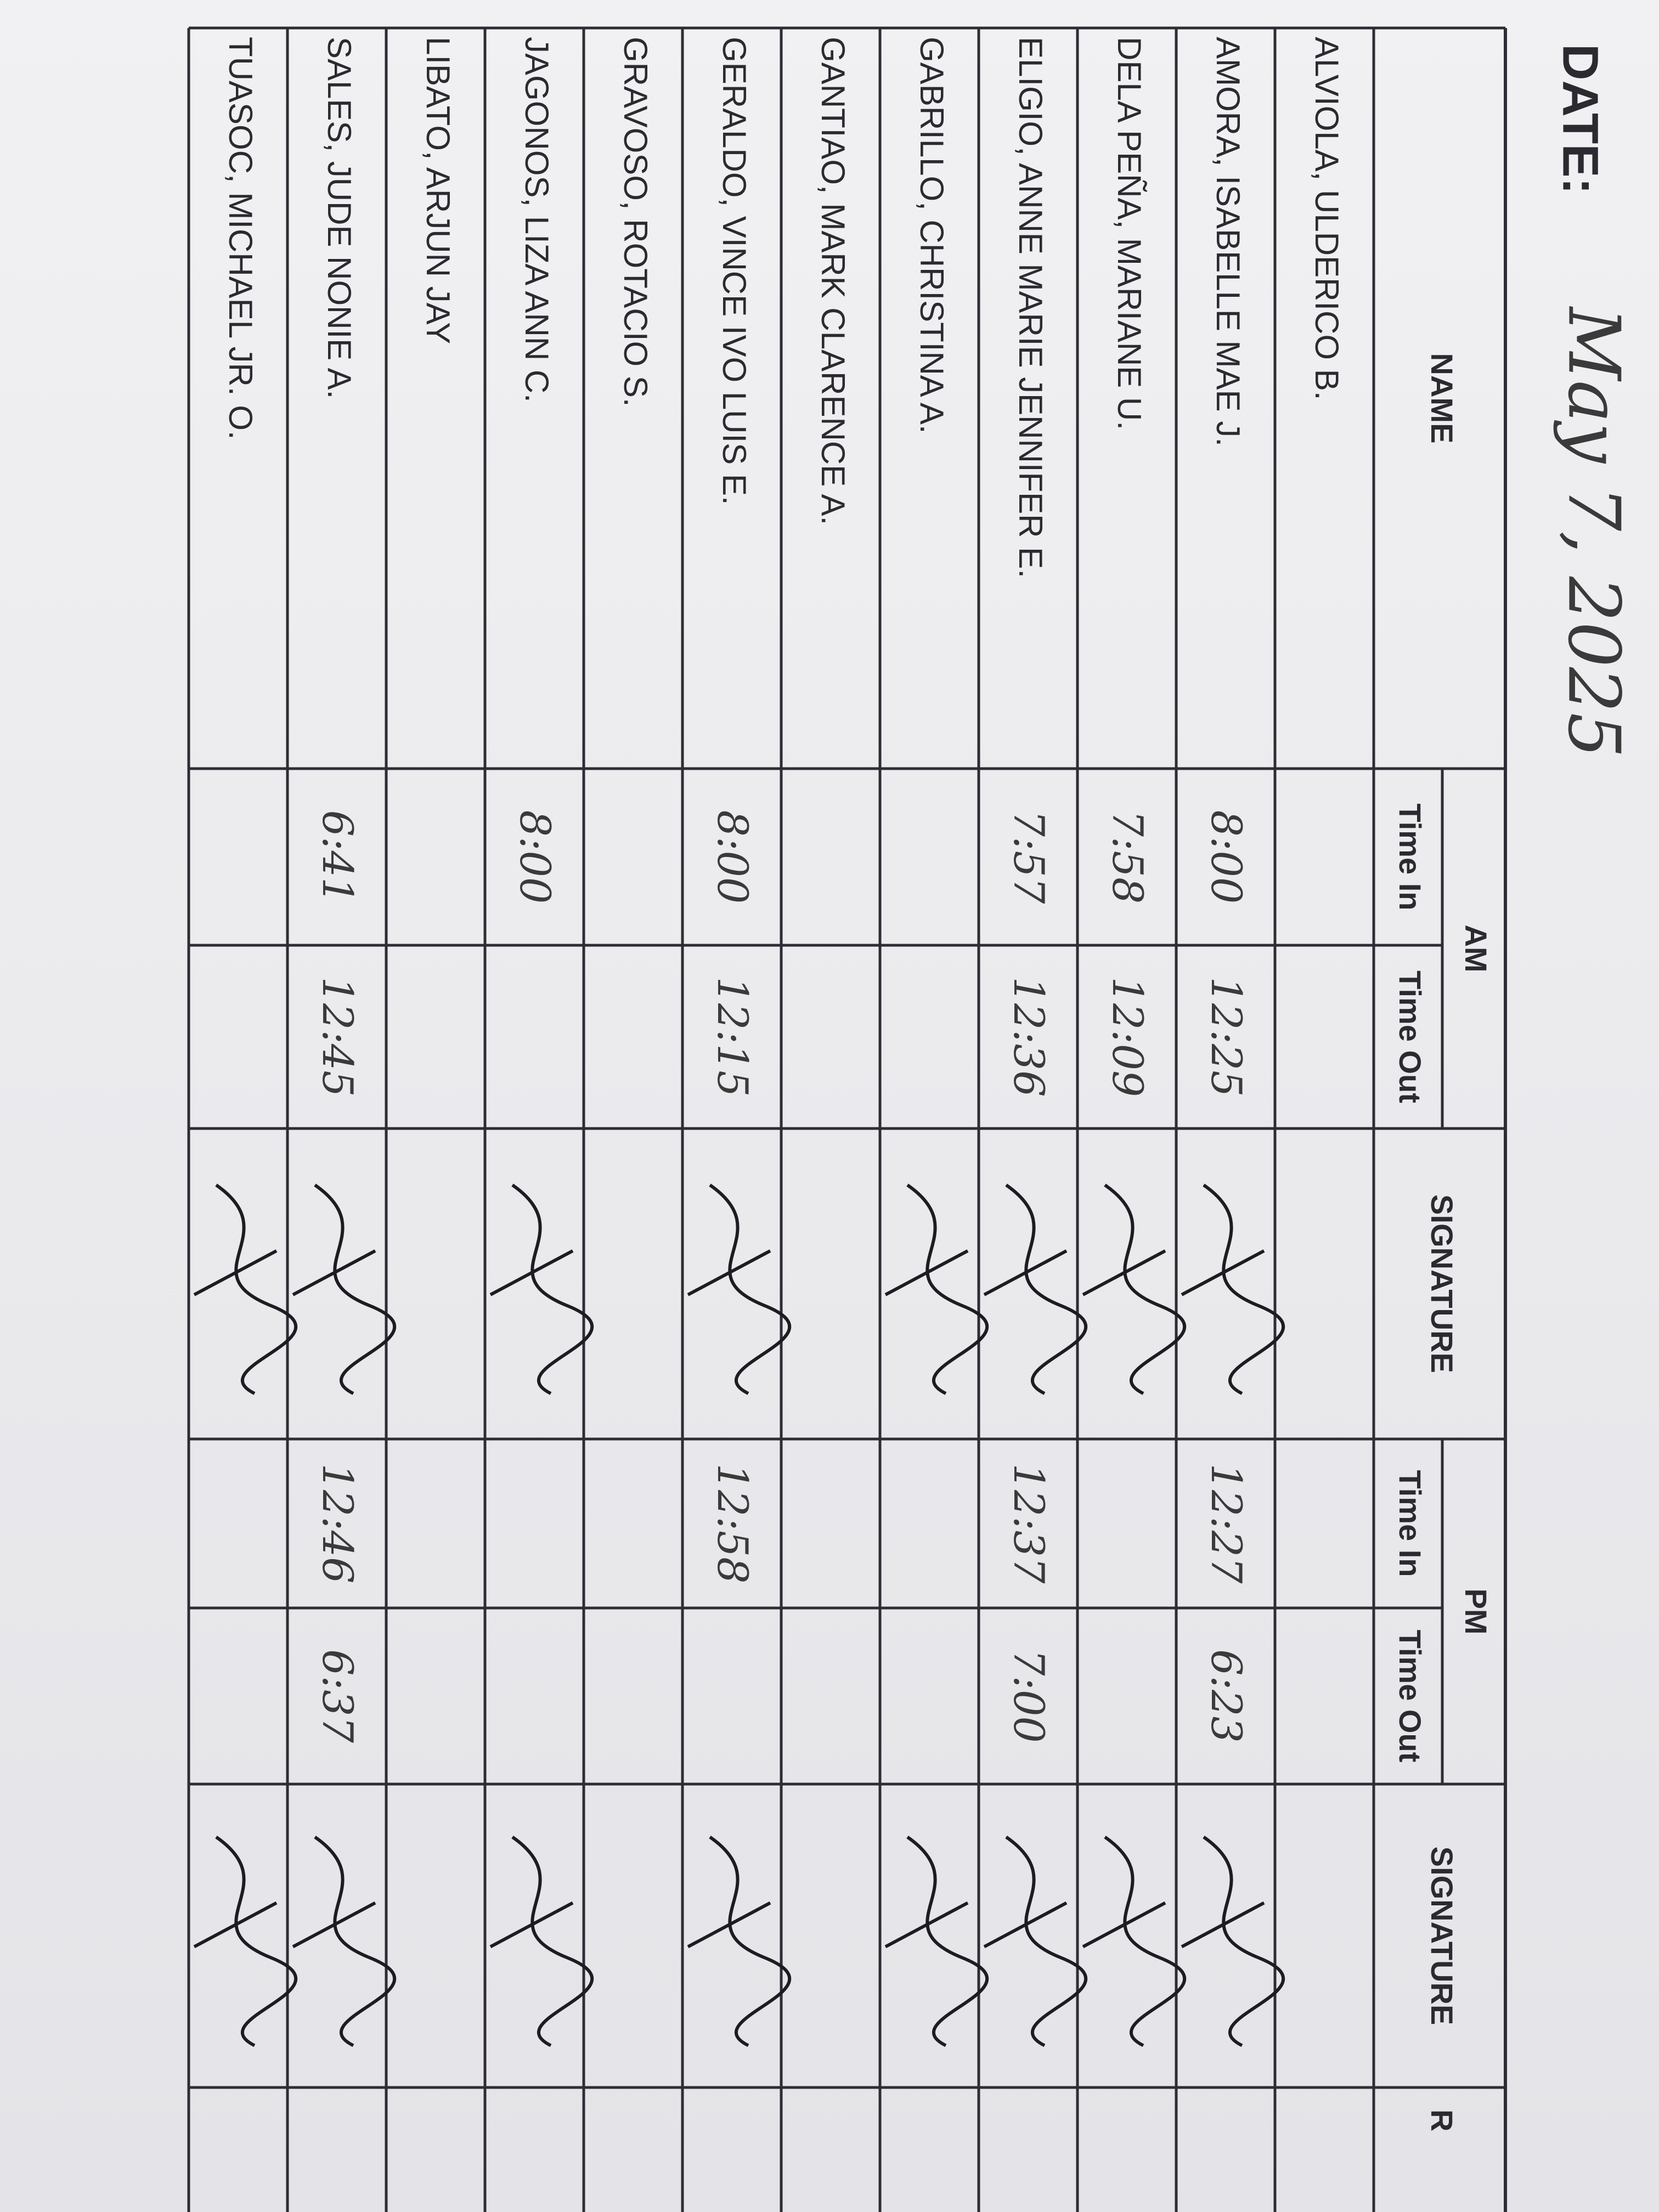  Describe the element at coordinates (1442, 2120) in the screenshot. I see `column-header: R` at that location.